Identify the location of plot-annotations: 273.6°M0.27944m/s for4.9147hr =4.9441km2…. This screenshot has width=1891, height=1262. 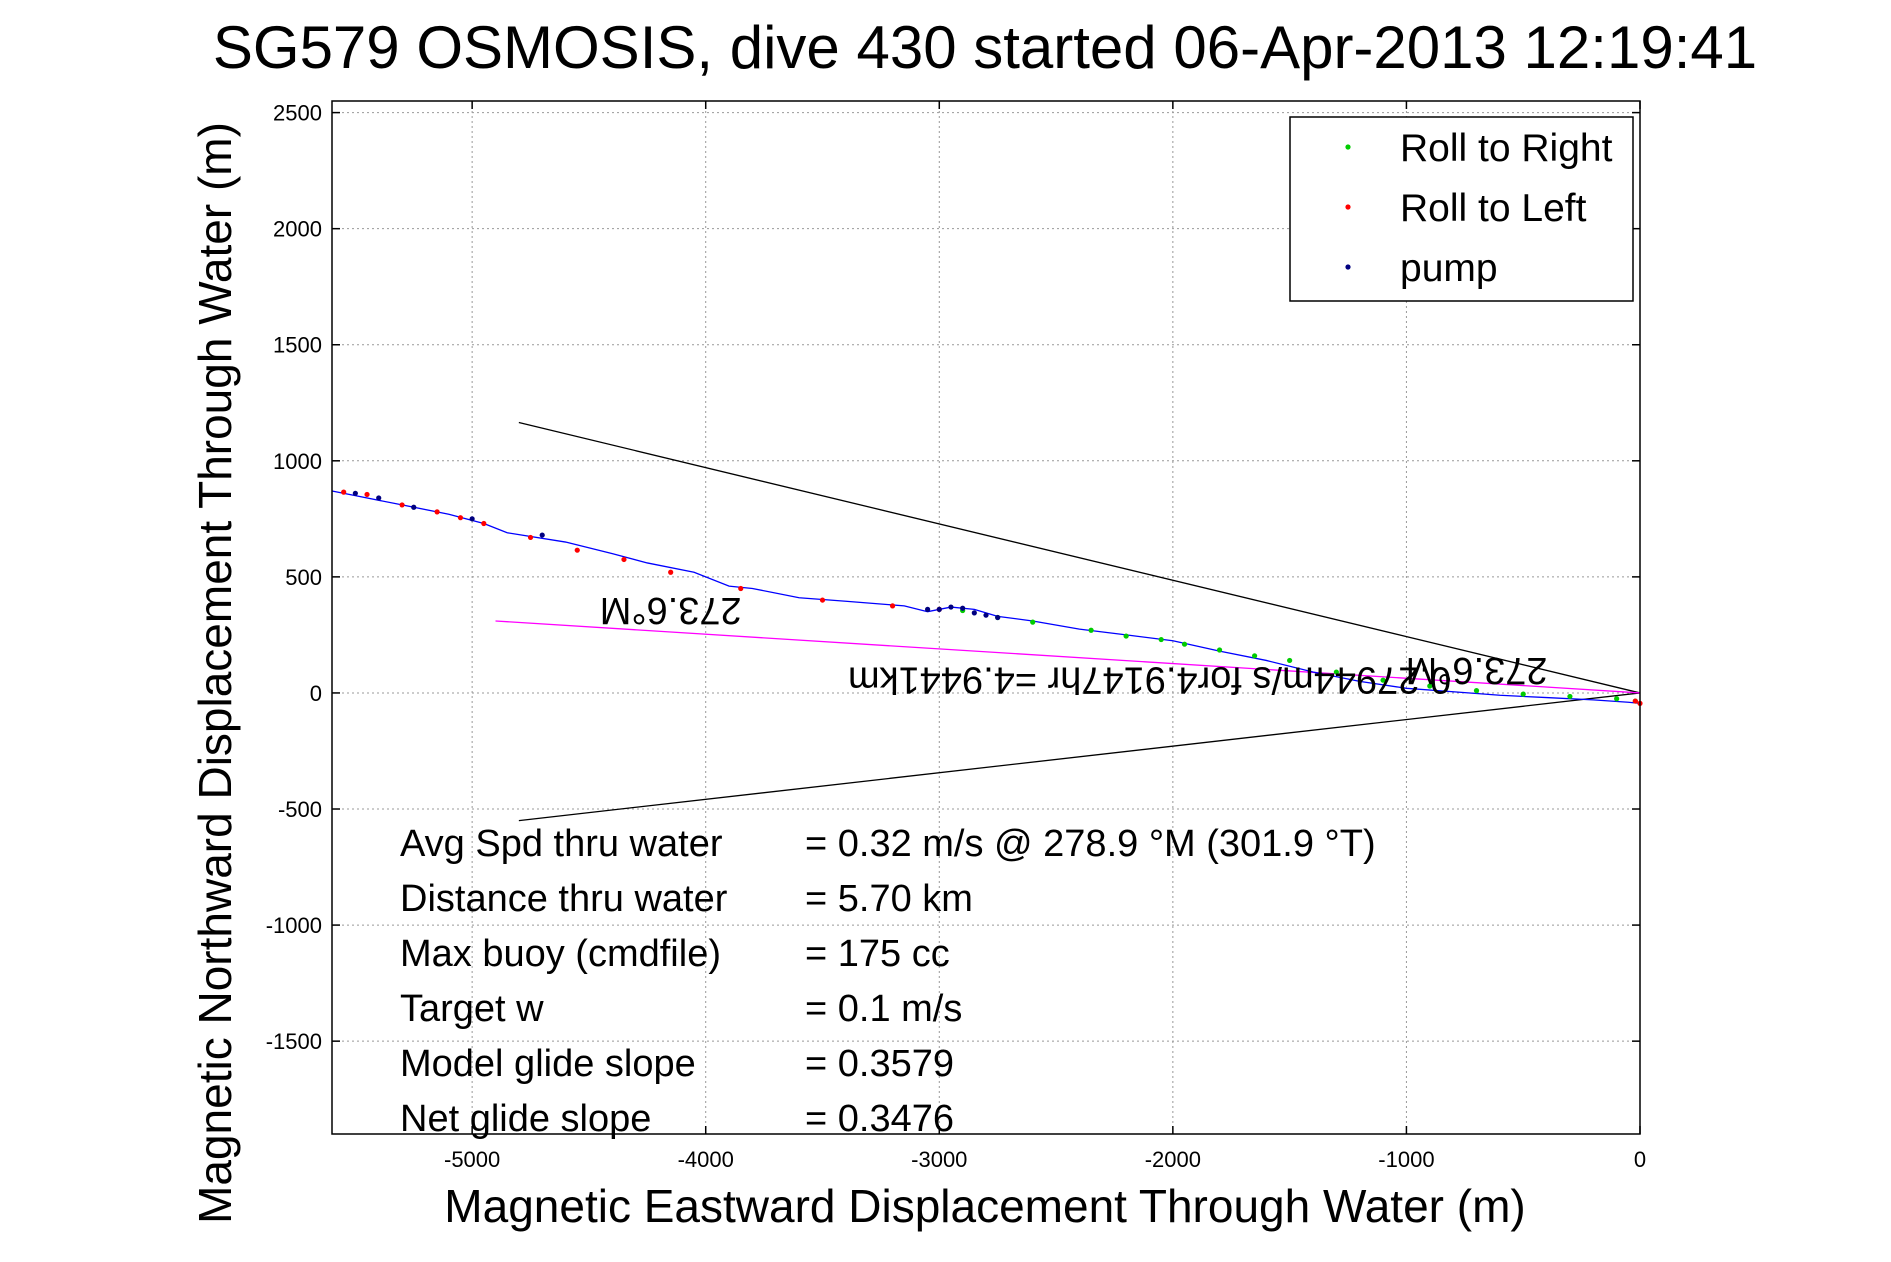
(1074, 645).